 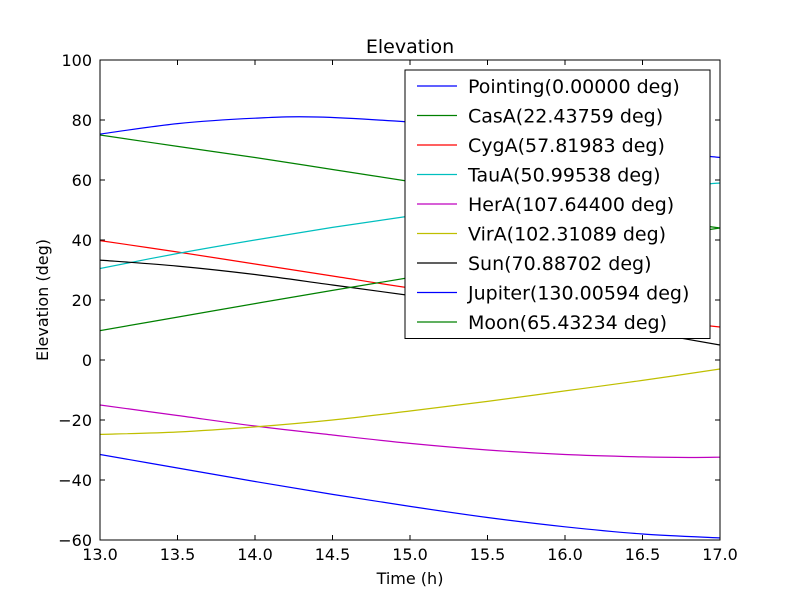 What do you see at coordinates (566, 146) in the screenshot?
I see `legend-label-2: CygA(57.81983 deg)` at bounding box center [566, 146].